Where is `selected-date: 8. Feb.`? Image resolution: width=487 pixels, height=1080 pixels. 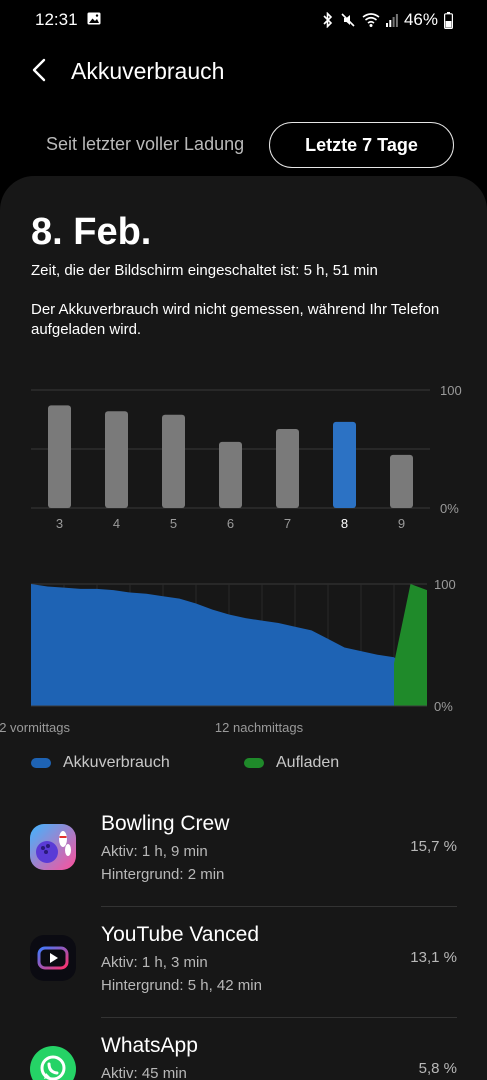 selected-date: 8. Feb. is located at coordinates (91, 232).